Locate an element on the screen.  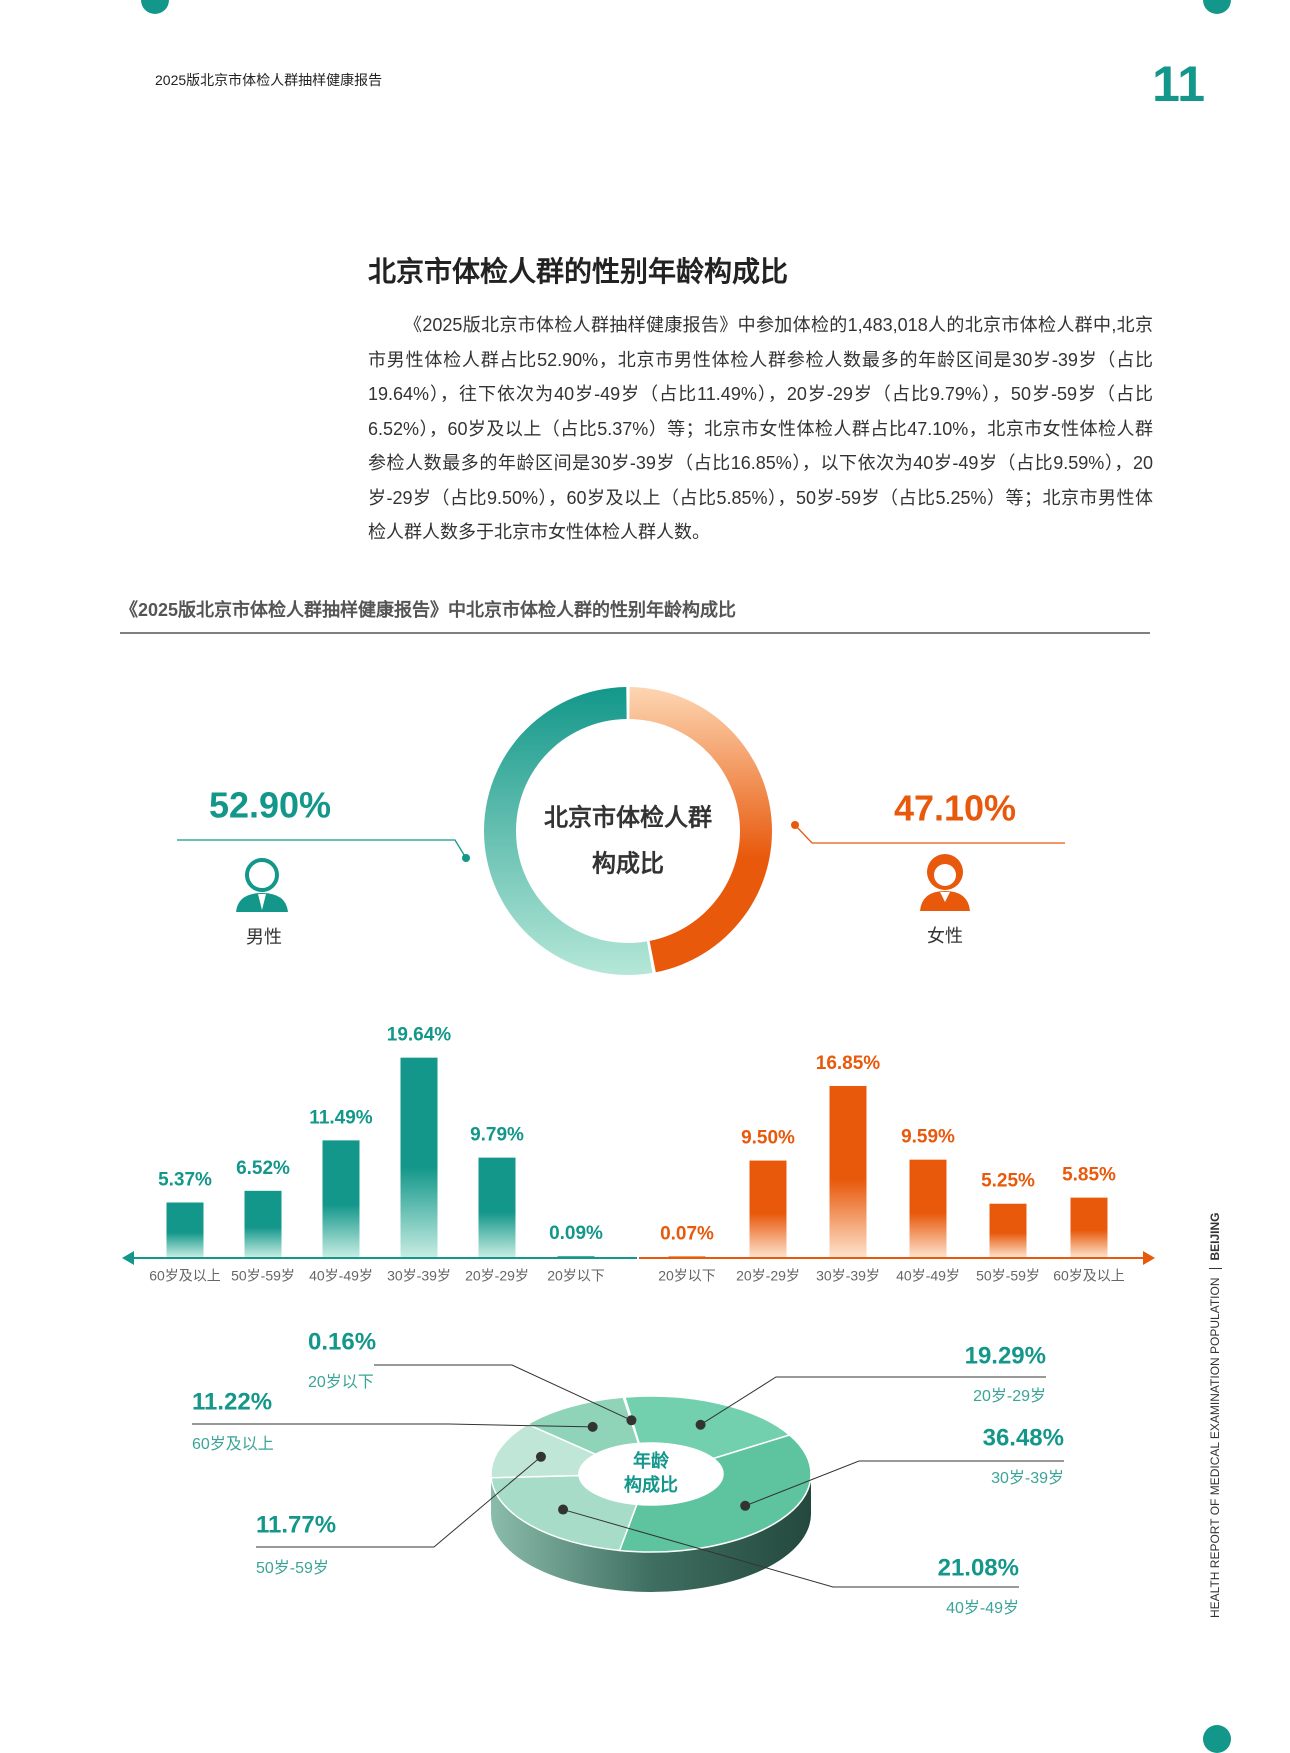
value-label: 6.52% is located at coordinates (263, 1168).